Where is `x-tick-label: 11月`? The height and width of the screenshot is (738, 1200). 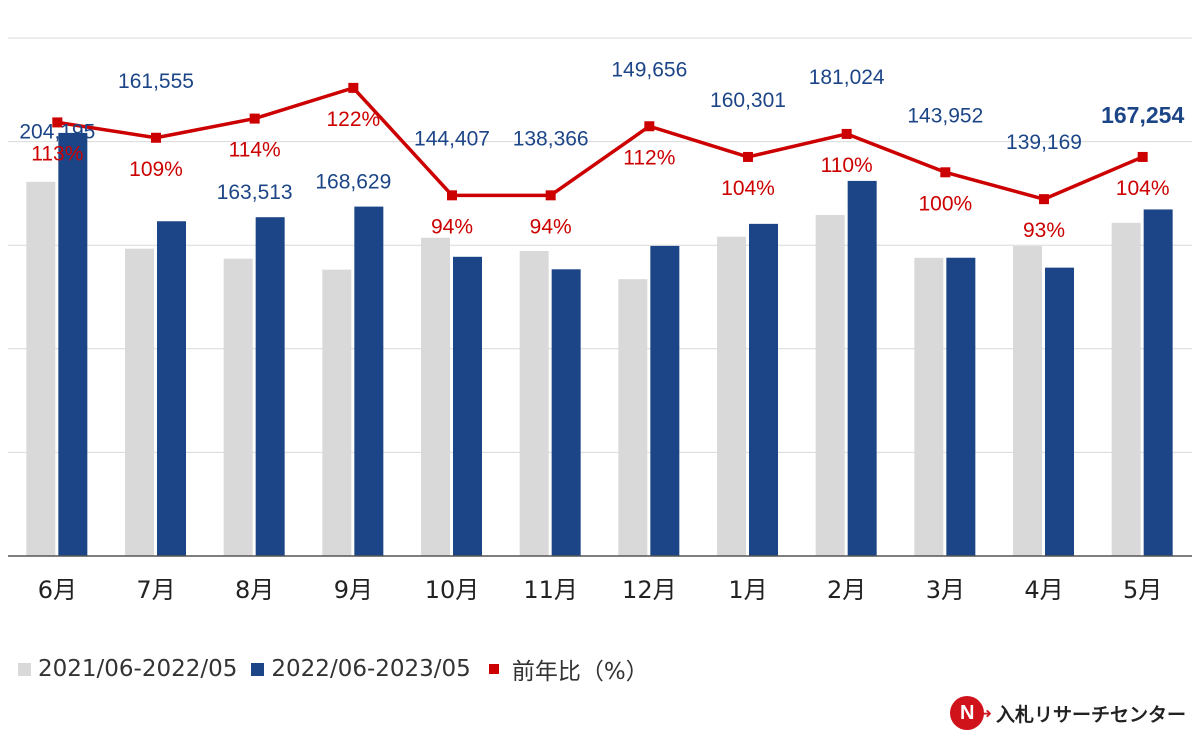 x-tick-label: 11月 is located at coordinates (550, 590).